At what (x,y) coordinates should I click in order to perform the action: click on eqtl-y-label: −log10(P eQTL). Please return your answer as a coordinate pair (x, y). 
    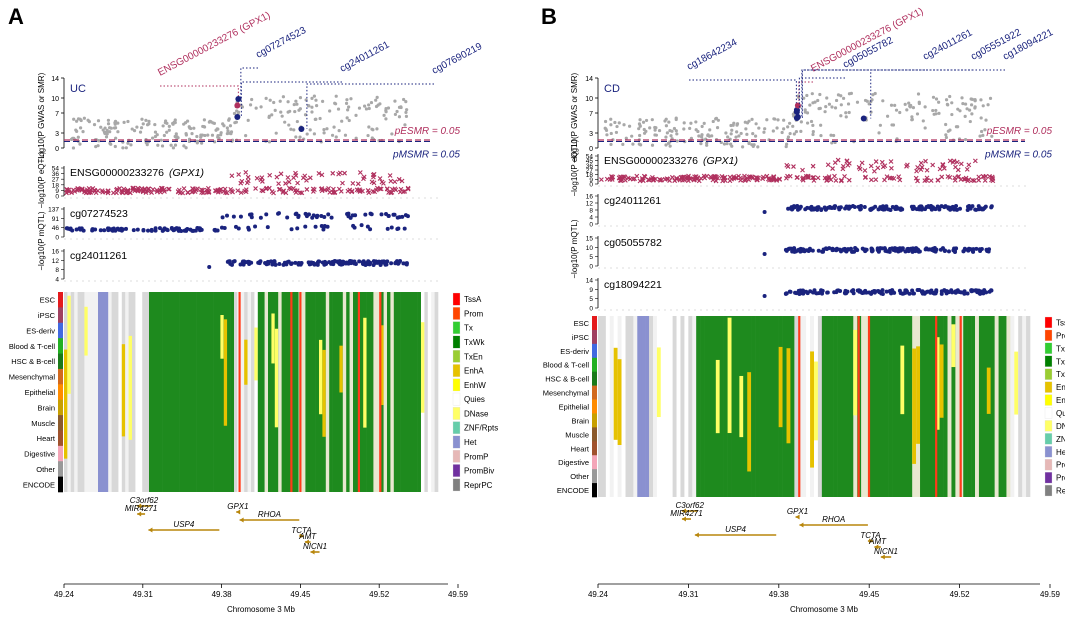
    Looking at the image, I should click on (574, 167).